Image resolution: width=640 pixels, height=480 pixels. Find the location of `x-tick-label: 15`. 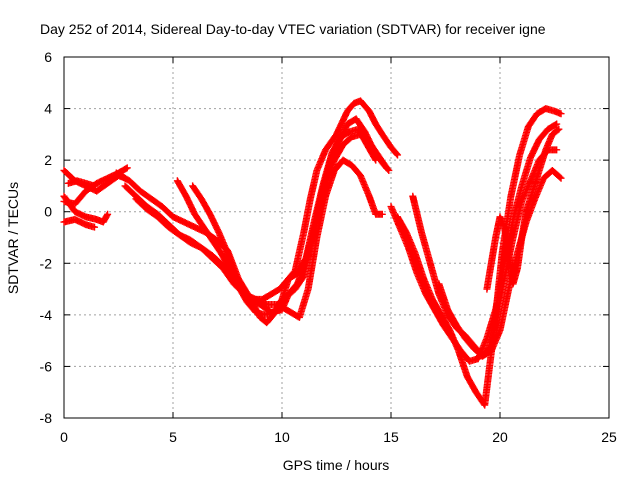

x-tick-label: 15 is located at coordinates (391, 437).